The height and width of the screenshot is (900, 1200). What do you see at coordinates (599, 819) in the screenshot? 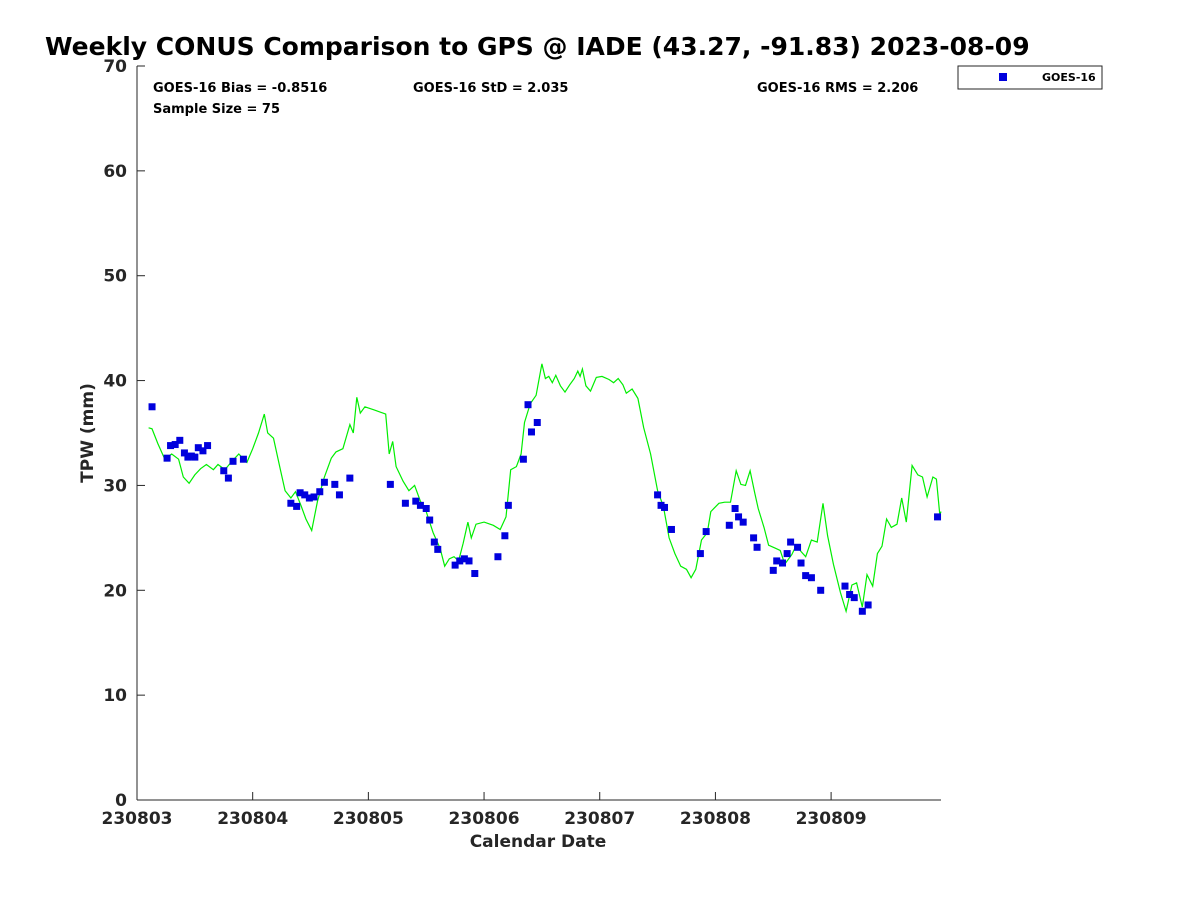
I see `x-tick-label: 230807` at bounding box center [599, 819].